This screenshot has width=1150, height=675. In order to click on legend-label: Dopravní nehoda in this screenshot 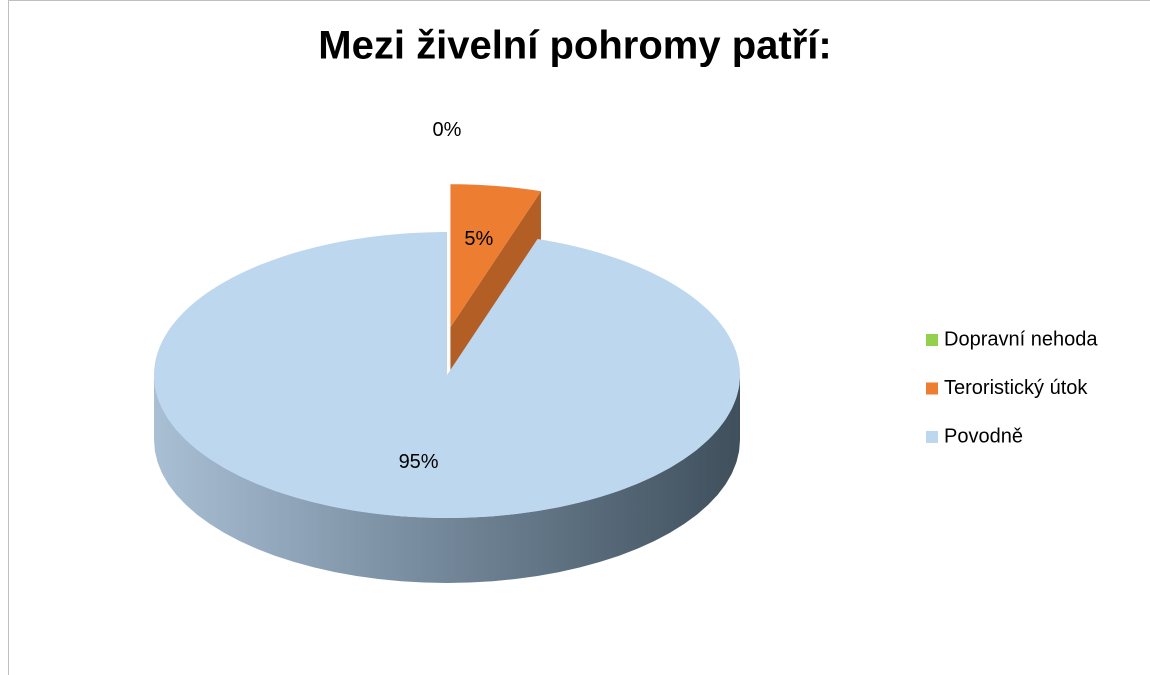, I will do `click(1021, 339)`.